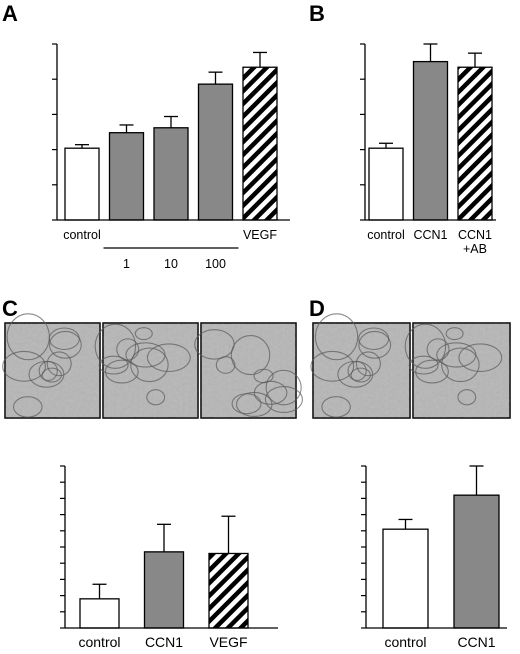  I want to click on panel-letter-b: B, so click(317, 13).